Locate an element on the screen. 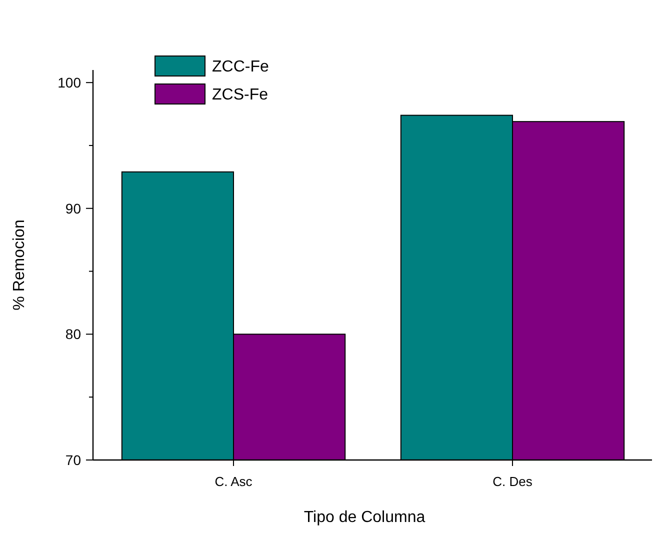  y-axis-title: % Remocion is located at coordinates (19, 265).